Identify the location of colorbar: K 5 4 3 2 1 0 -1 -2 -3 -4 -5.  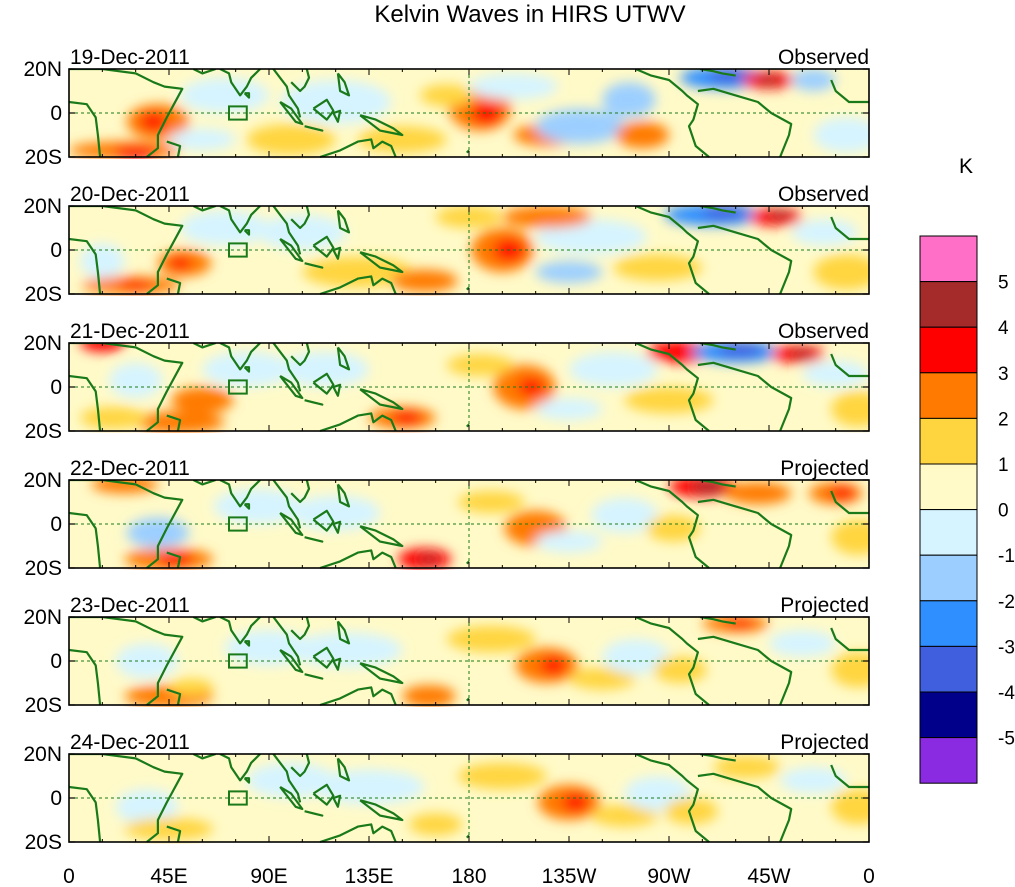
(967, 469).